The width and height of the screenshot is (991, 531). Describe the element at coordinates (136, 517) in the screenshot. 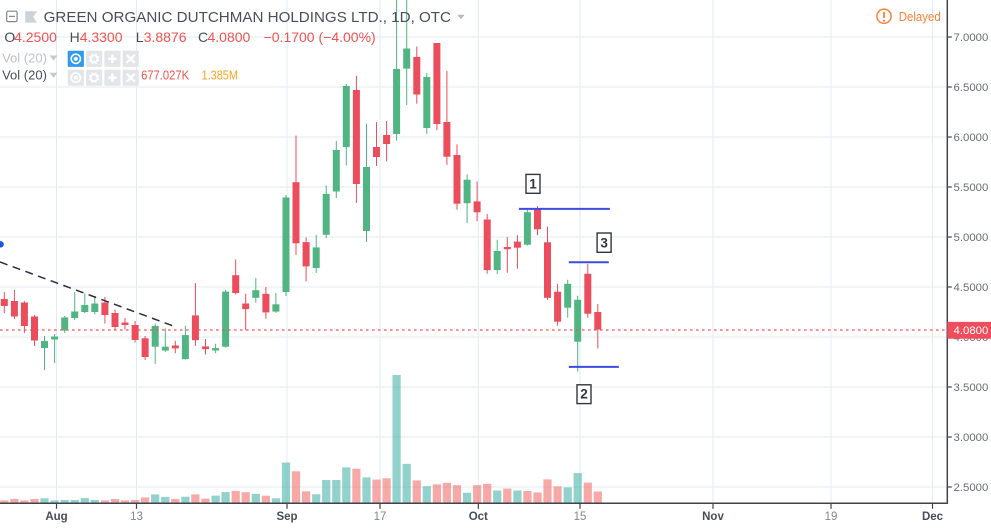

I see `svg-text: 13` at that location.